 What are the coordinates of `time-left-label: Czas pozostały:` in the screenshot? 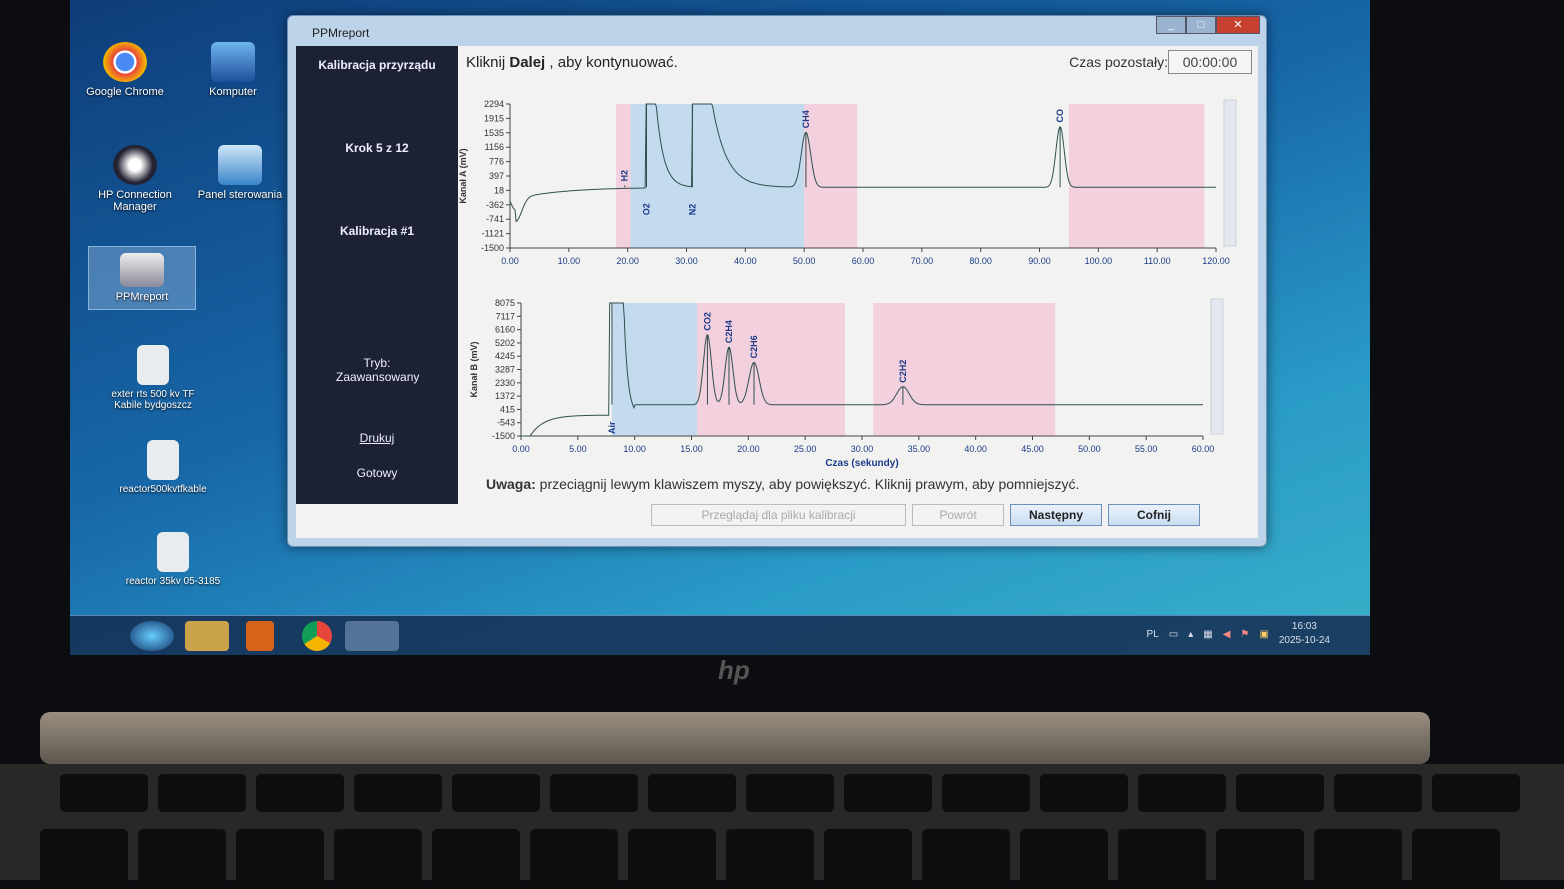 It's located at (1118, 62).